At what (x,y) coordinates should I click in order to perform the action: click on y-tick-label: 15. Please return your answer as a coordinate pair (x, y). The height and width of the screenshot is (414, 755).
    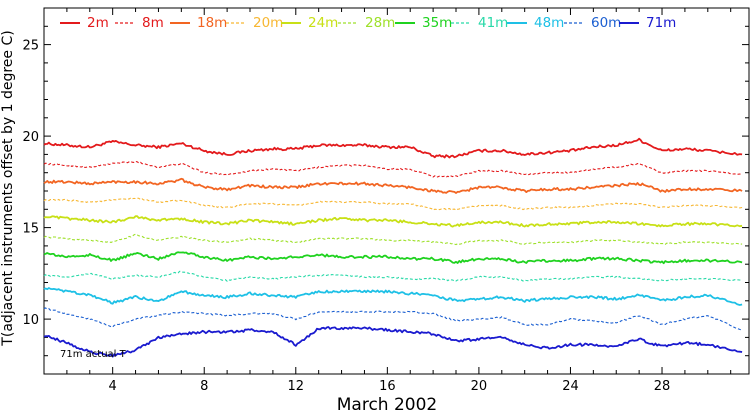
    Looking at the image, I should click on (30, 229).